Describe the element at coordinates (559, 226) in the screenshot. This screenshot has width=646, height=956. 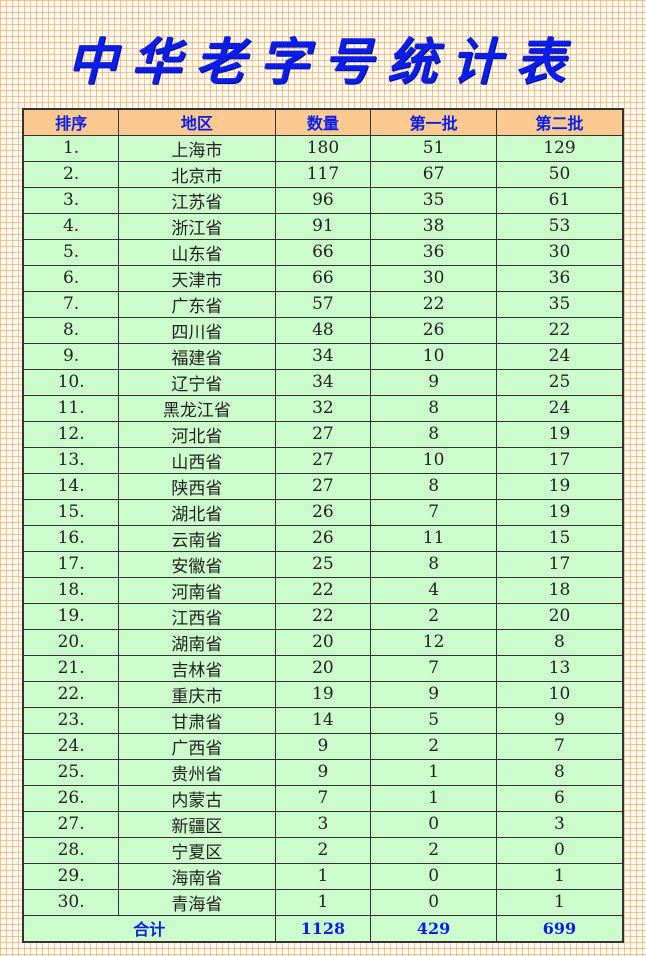
I see `cell-batch2: 53` at that location.